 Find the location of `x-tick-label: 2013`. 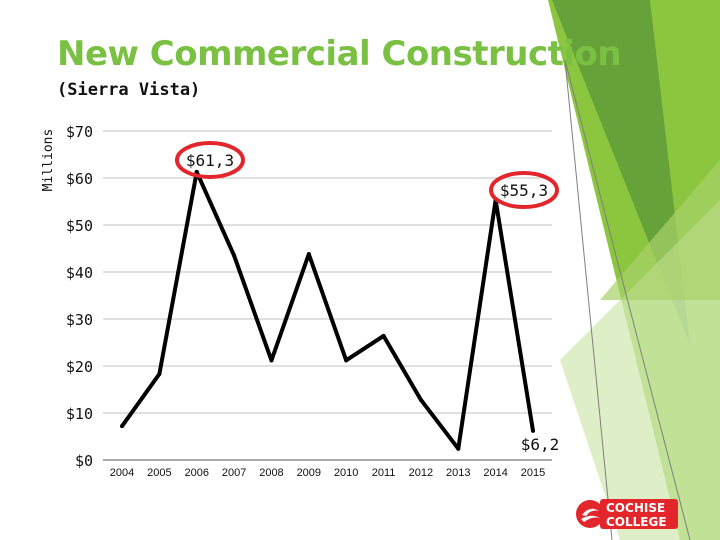

x-tick-label: 2013 is located at coordinates (458, 473).